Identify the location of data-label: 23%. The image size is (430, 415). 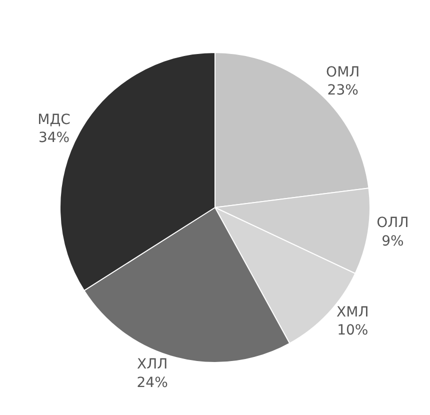
(342, 90).